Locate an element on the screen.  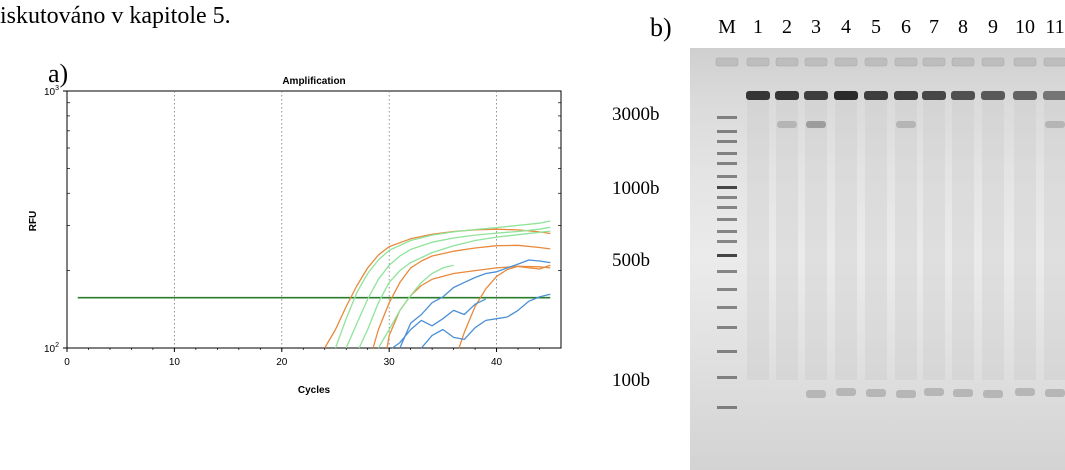
lane-label-2: 2 is located at coordinates (787, 27).